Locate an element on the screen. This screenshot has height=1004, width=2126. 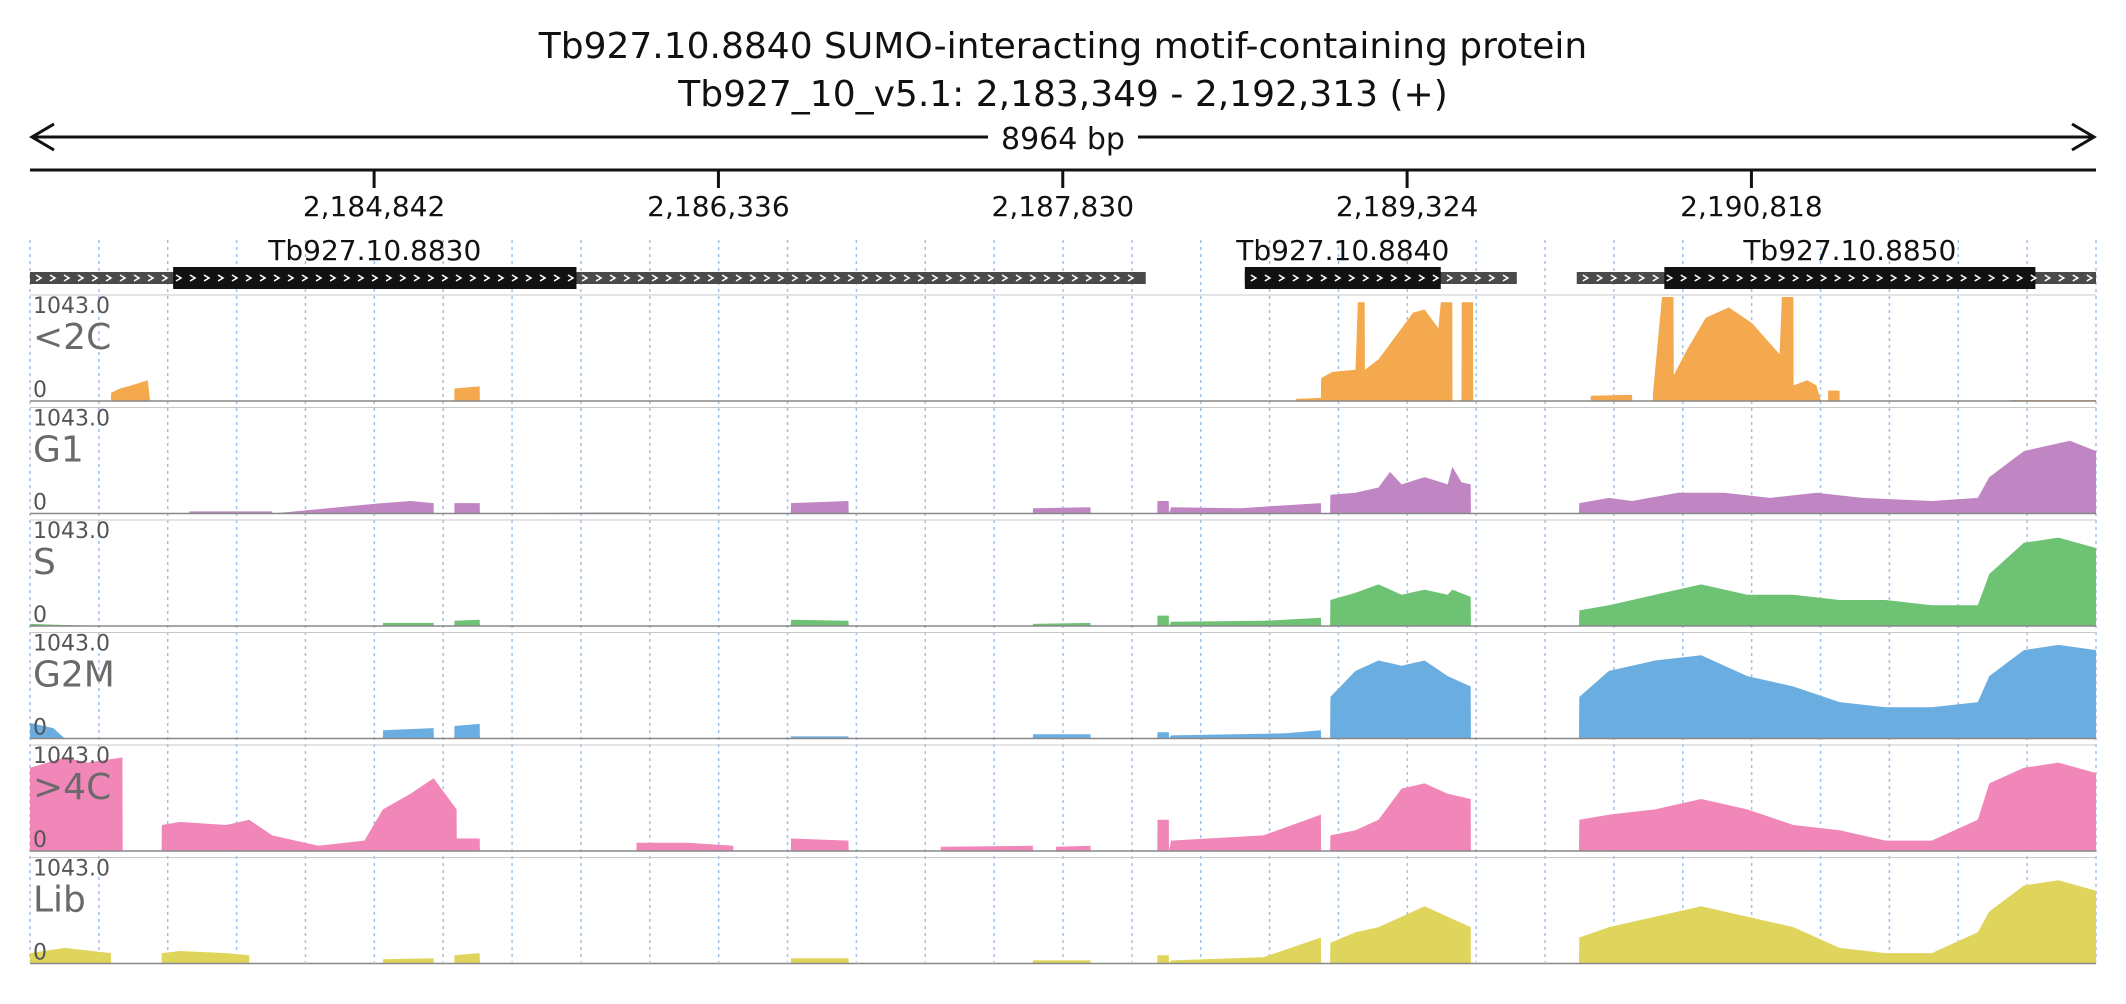
track-2: 1043.0S 0 is located at coordinates (1063, 573).